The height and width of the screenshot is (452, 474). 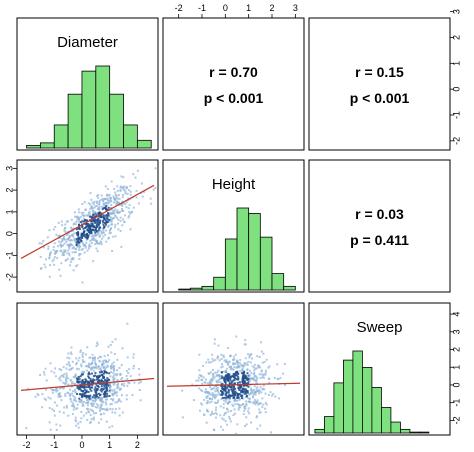 I want to click on tick-label: -1, so click(x=456, y=403).